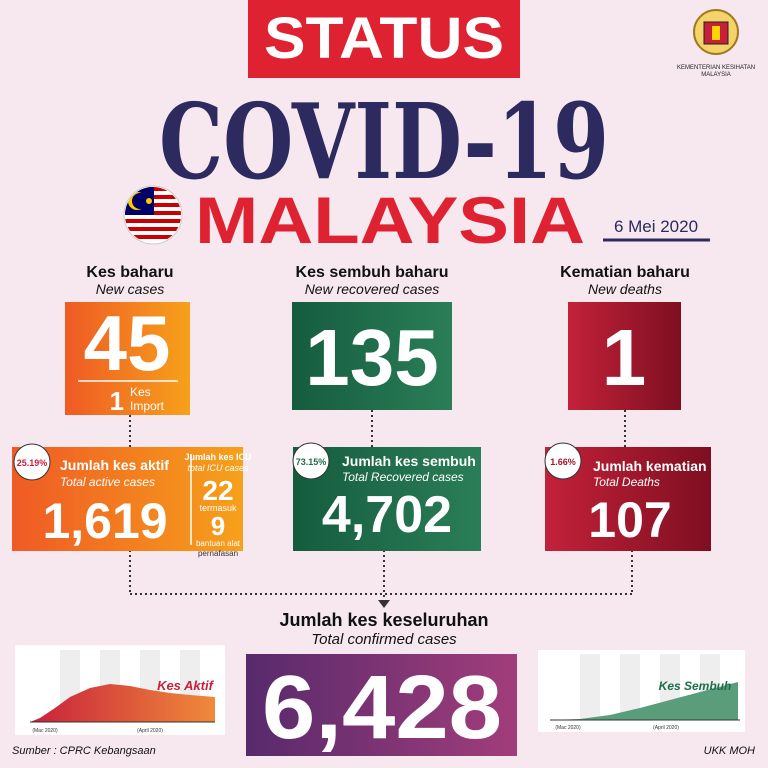 This screenshot has width=768, height=768. What do you see at coordinates (716, 68) in the screenshot?
I see `ministry: KEMENTERIAN KESIHATAN` at bounding box center [716, 68].